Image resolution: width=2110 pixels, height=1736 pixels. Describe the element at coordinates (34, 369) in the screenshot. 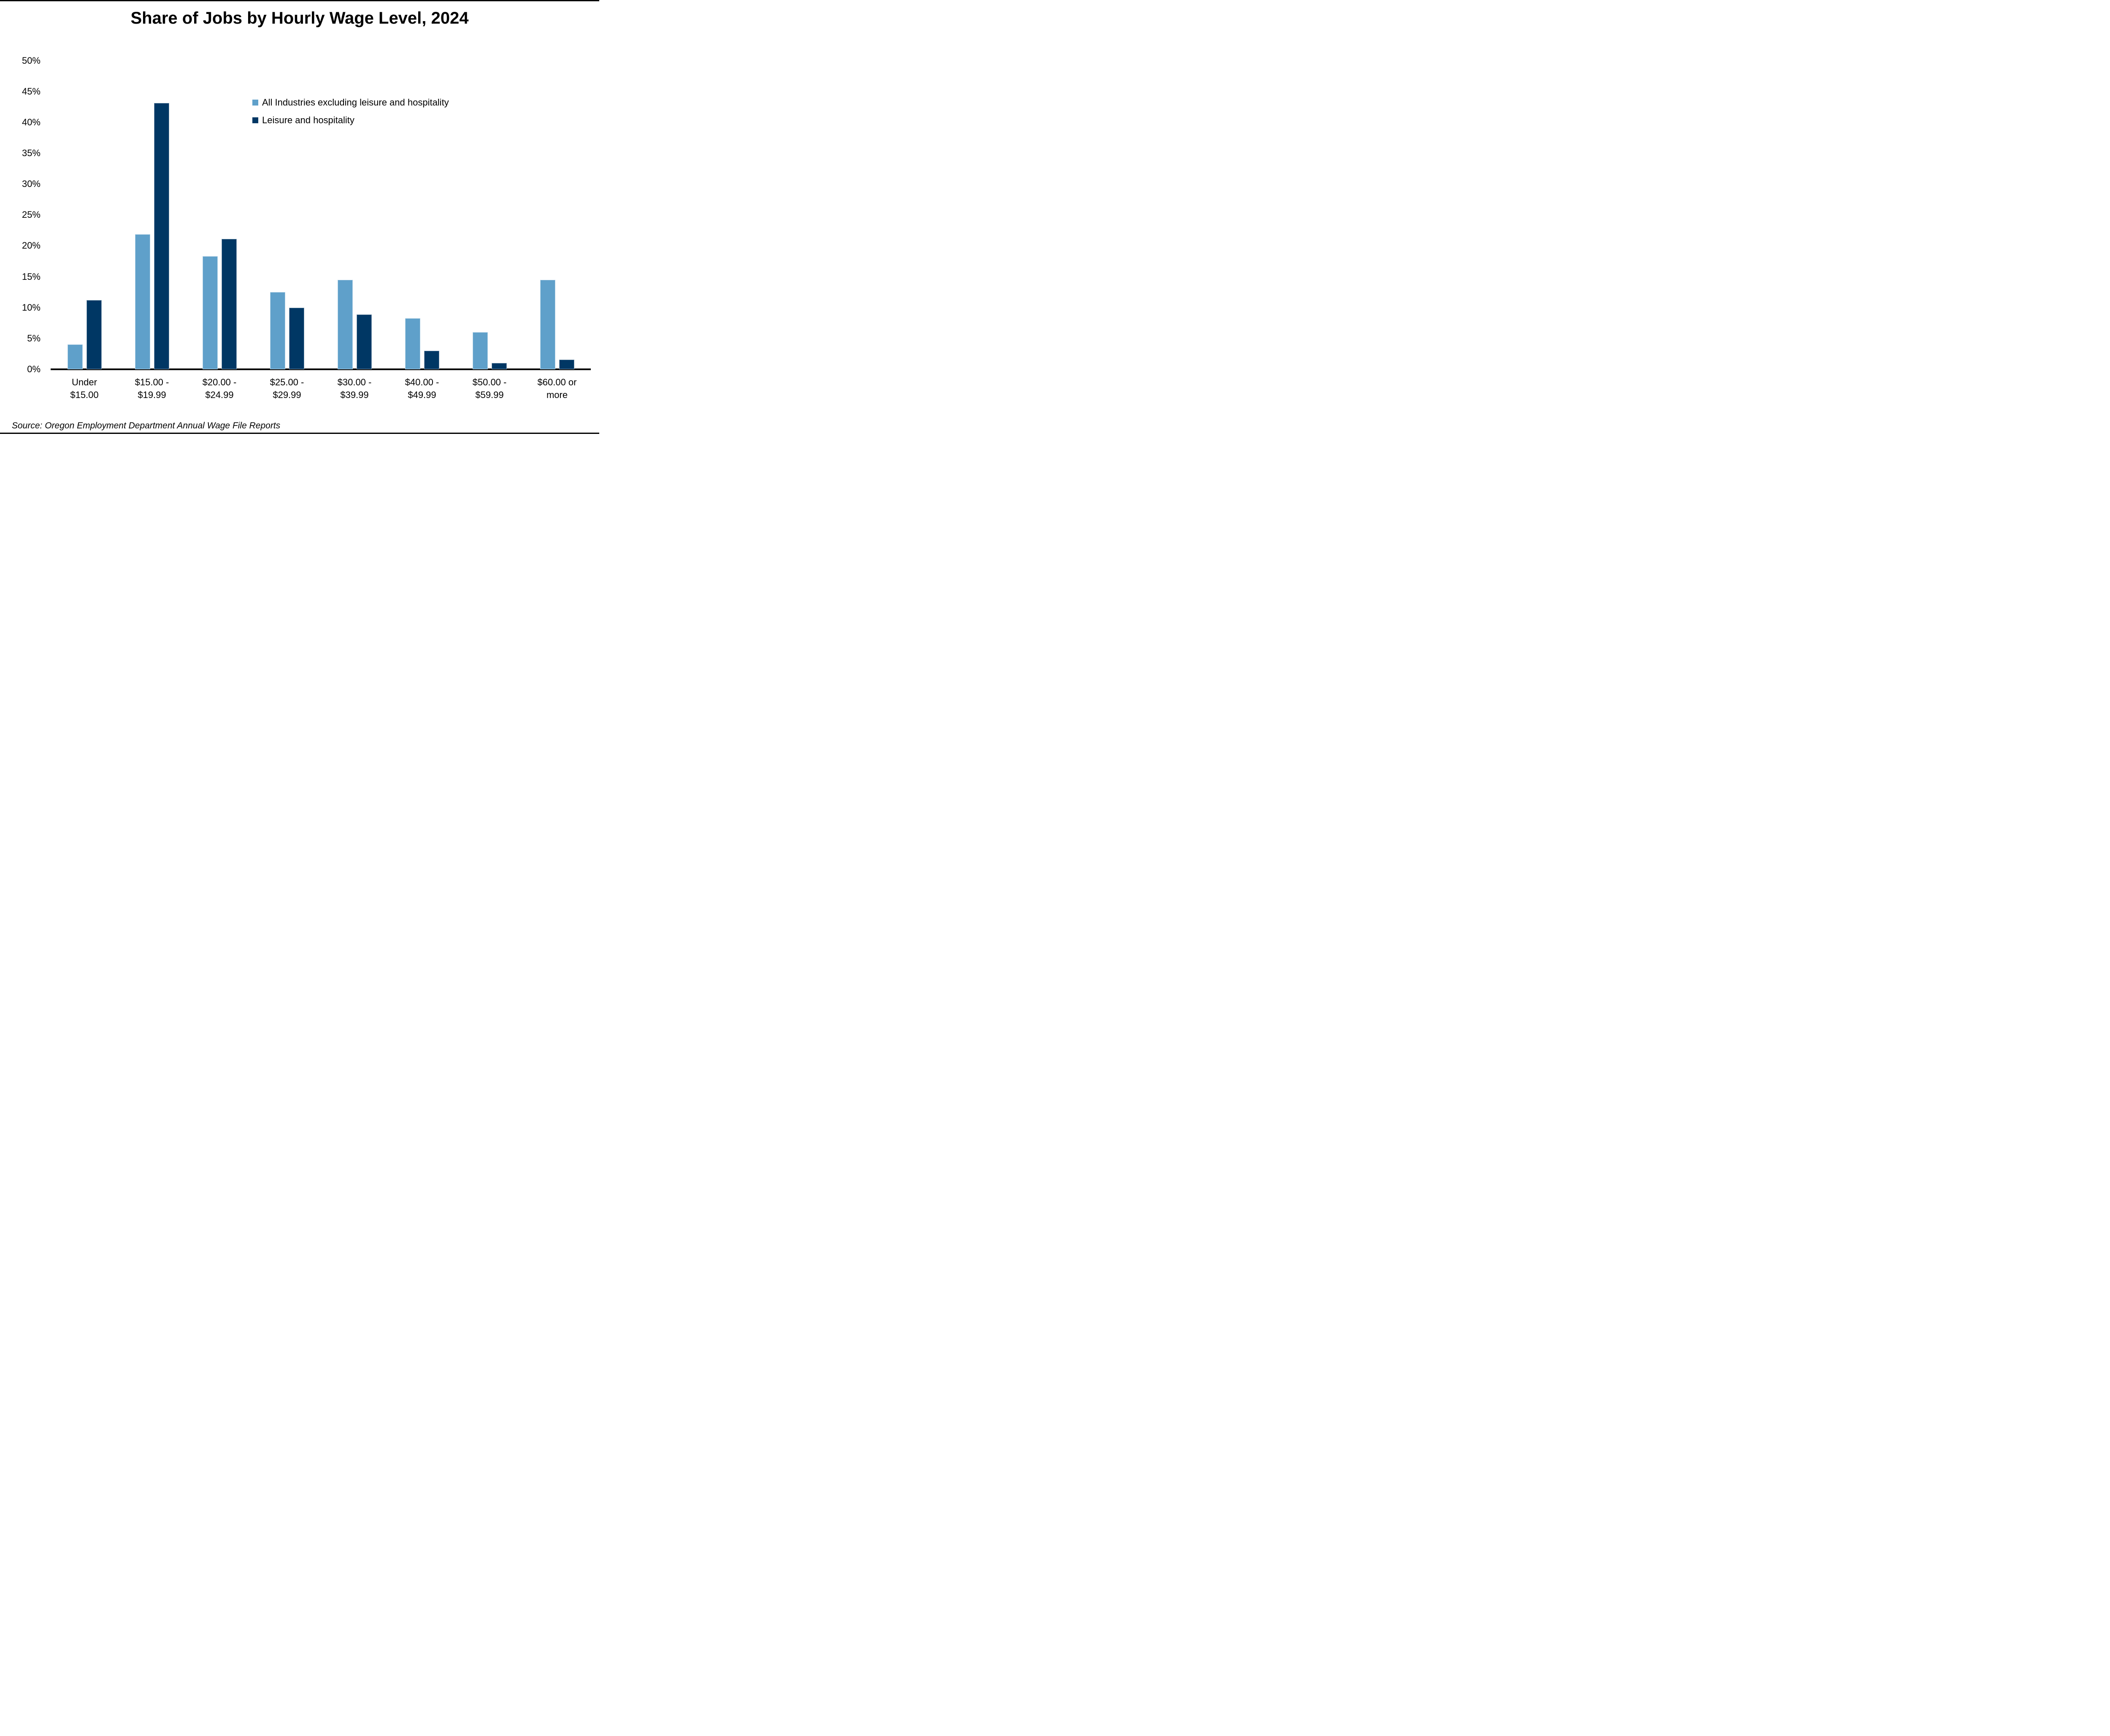

I see `y-axis-tick-label: 0%` at that location.